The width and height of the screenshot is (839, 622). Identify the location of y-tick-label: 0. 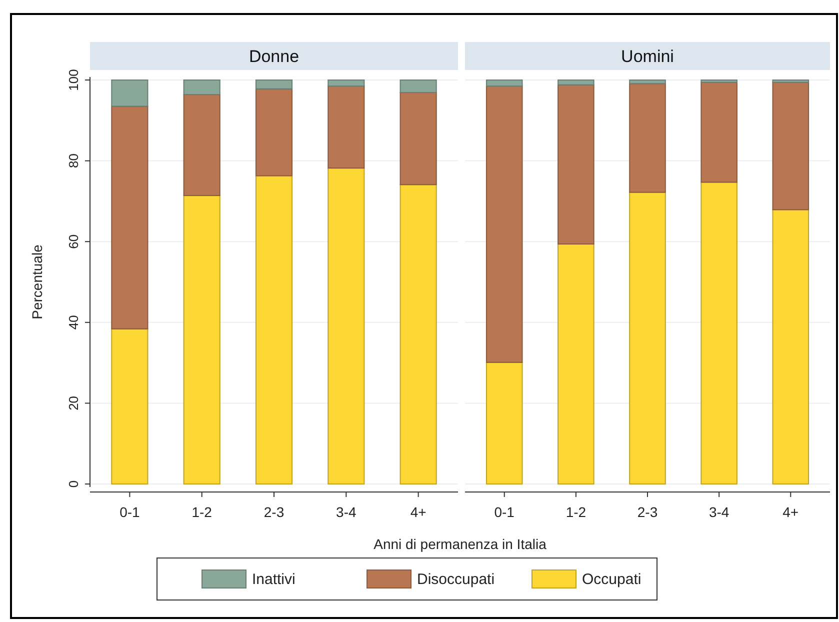
(73, 484).